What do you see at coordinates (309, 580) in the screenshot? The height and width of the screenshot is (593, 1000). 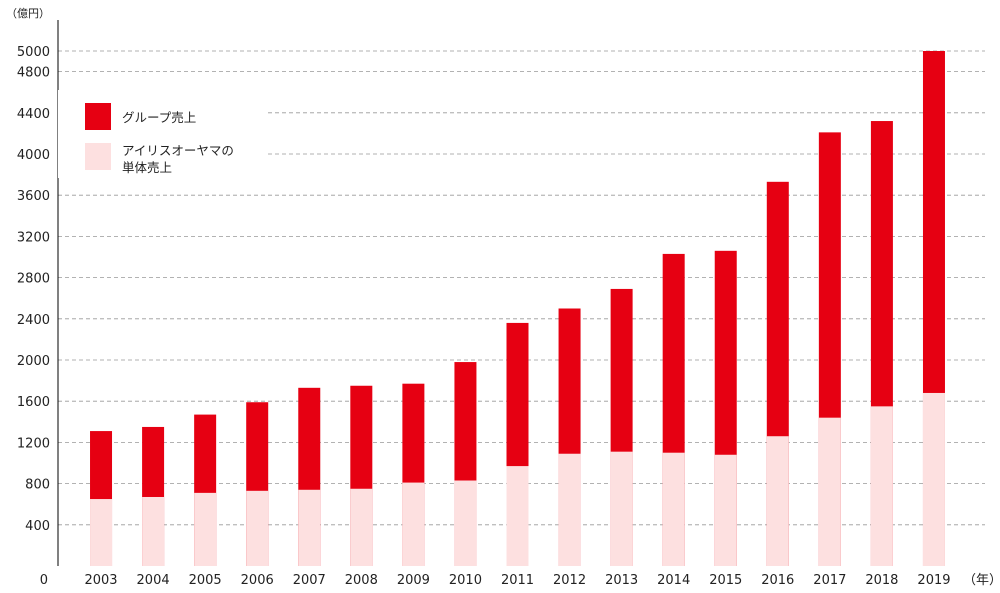 I see `x-tick-label: 2007` at bounding box center [309, 580].